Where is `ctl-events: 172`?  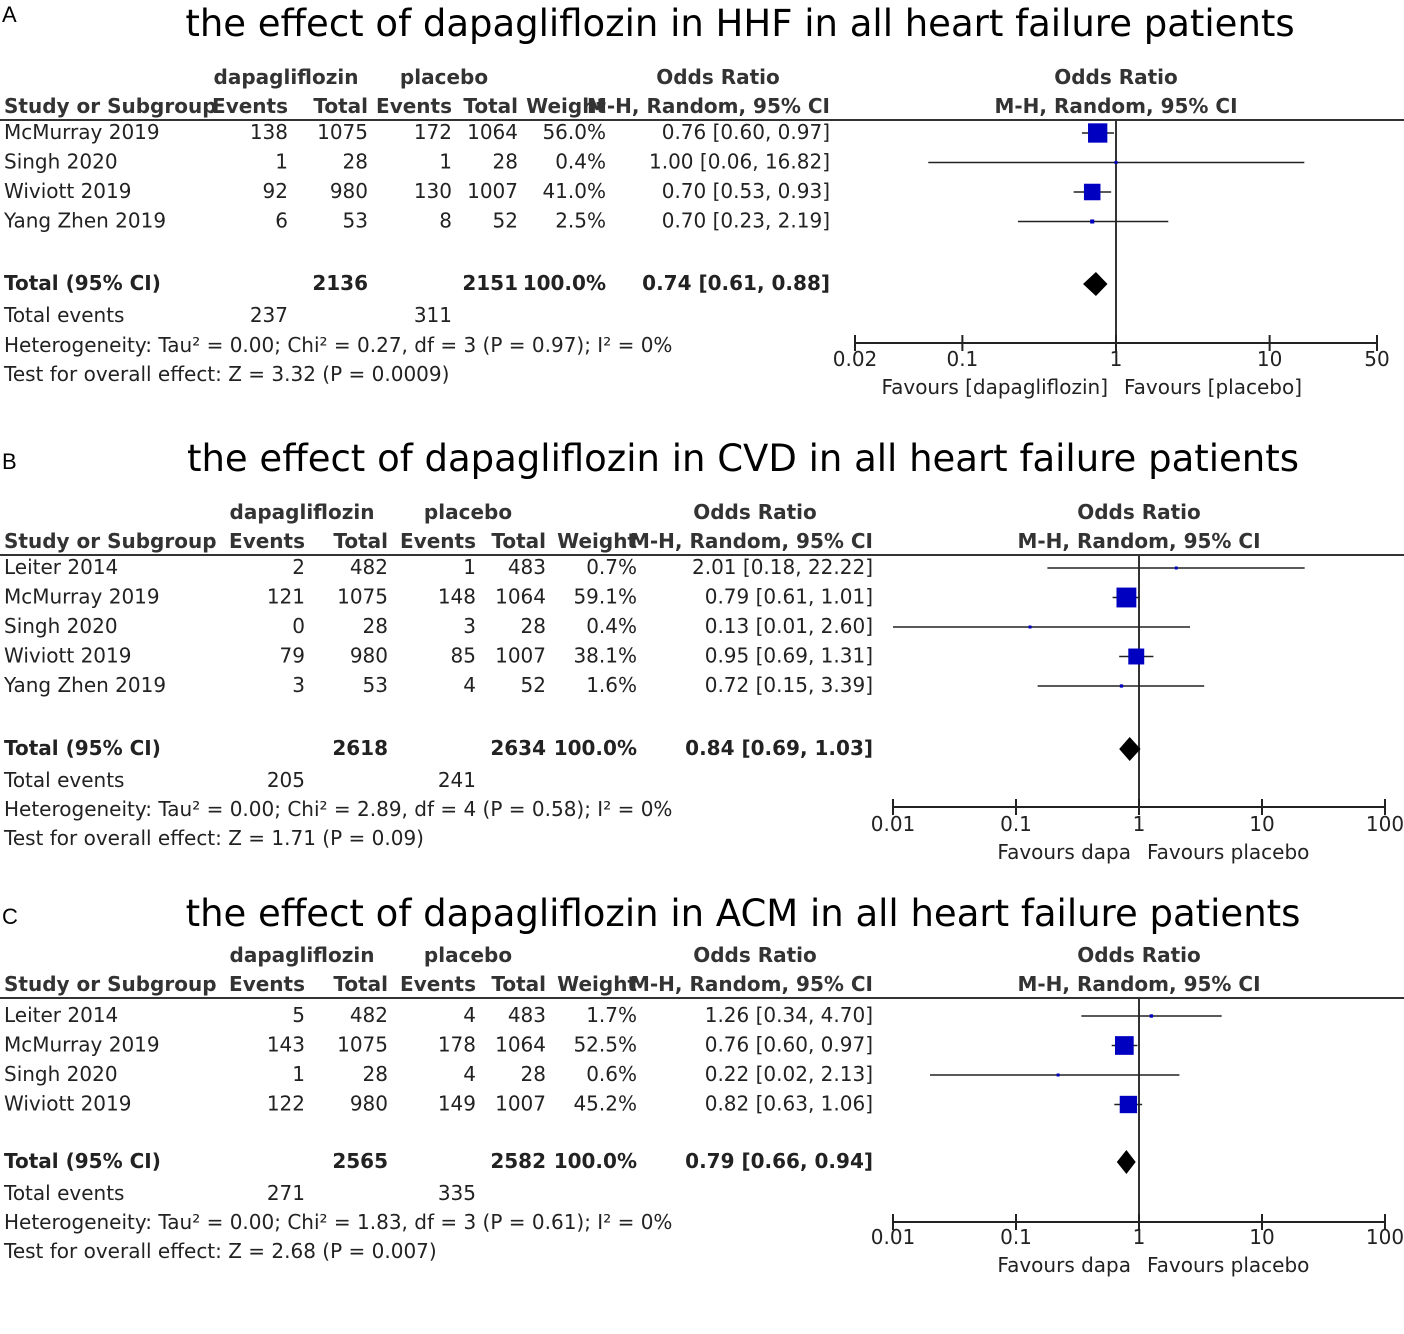 ctl-events: 172 is located at coordinates (433, 132).